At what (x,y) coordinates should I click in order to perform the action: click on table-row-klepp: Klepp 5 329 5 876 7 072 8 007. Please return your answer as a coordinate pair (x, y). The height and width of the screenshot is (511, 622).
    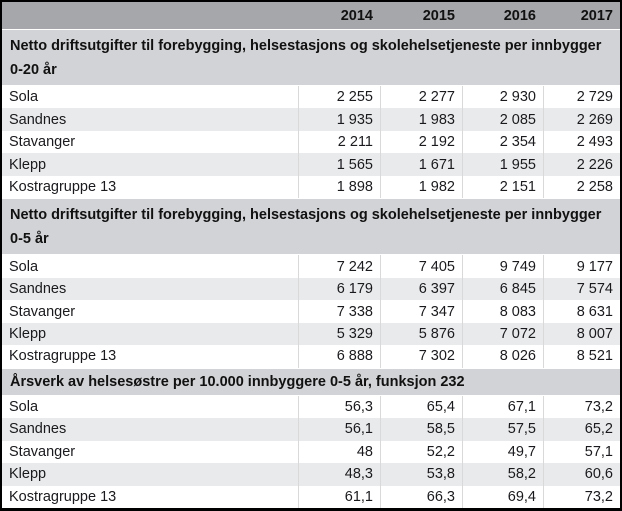
    Looking at the image, I should click on (311, 334).